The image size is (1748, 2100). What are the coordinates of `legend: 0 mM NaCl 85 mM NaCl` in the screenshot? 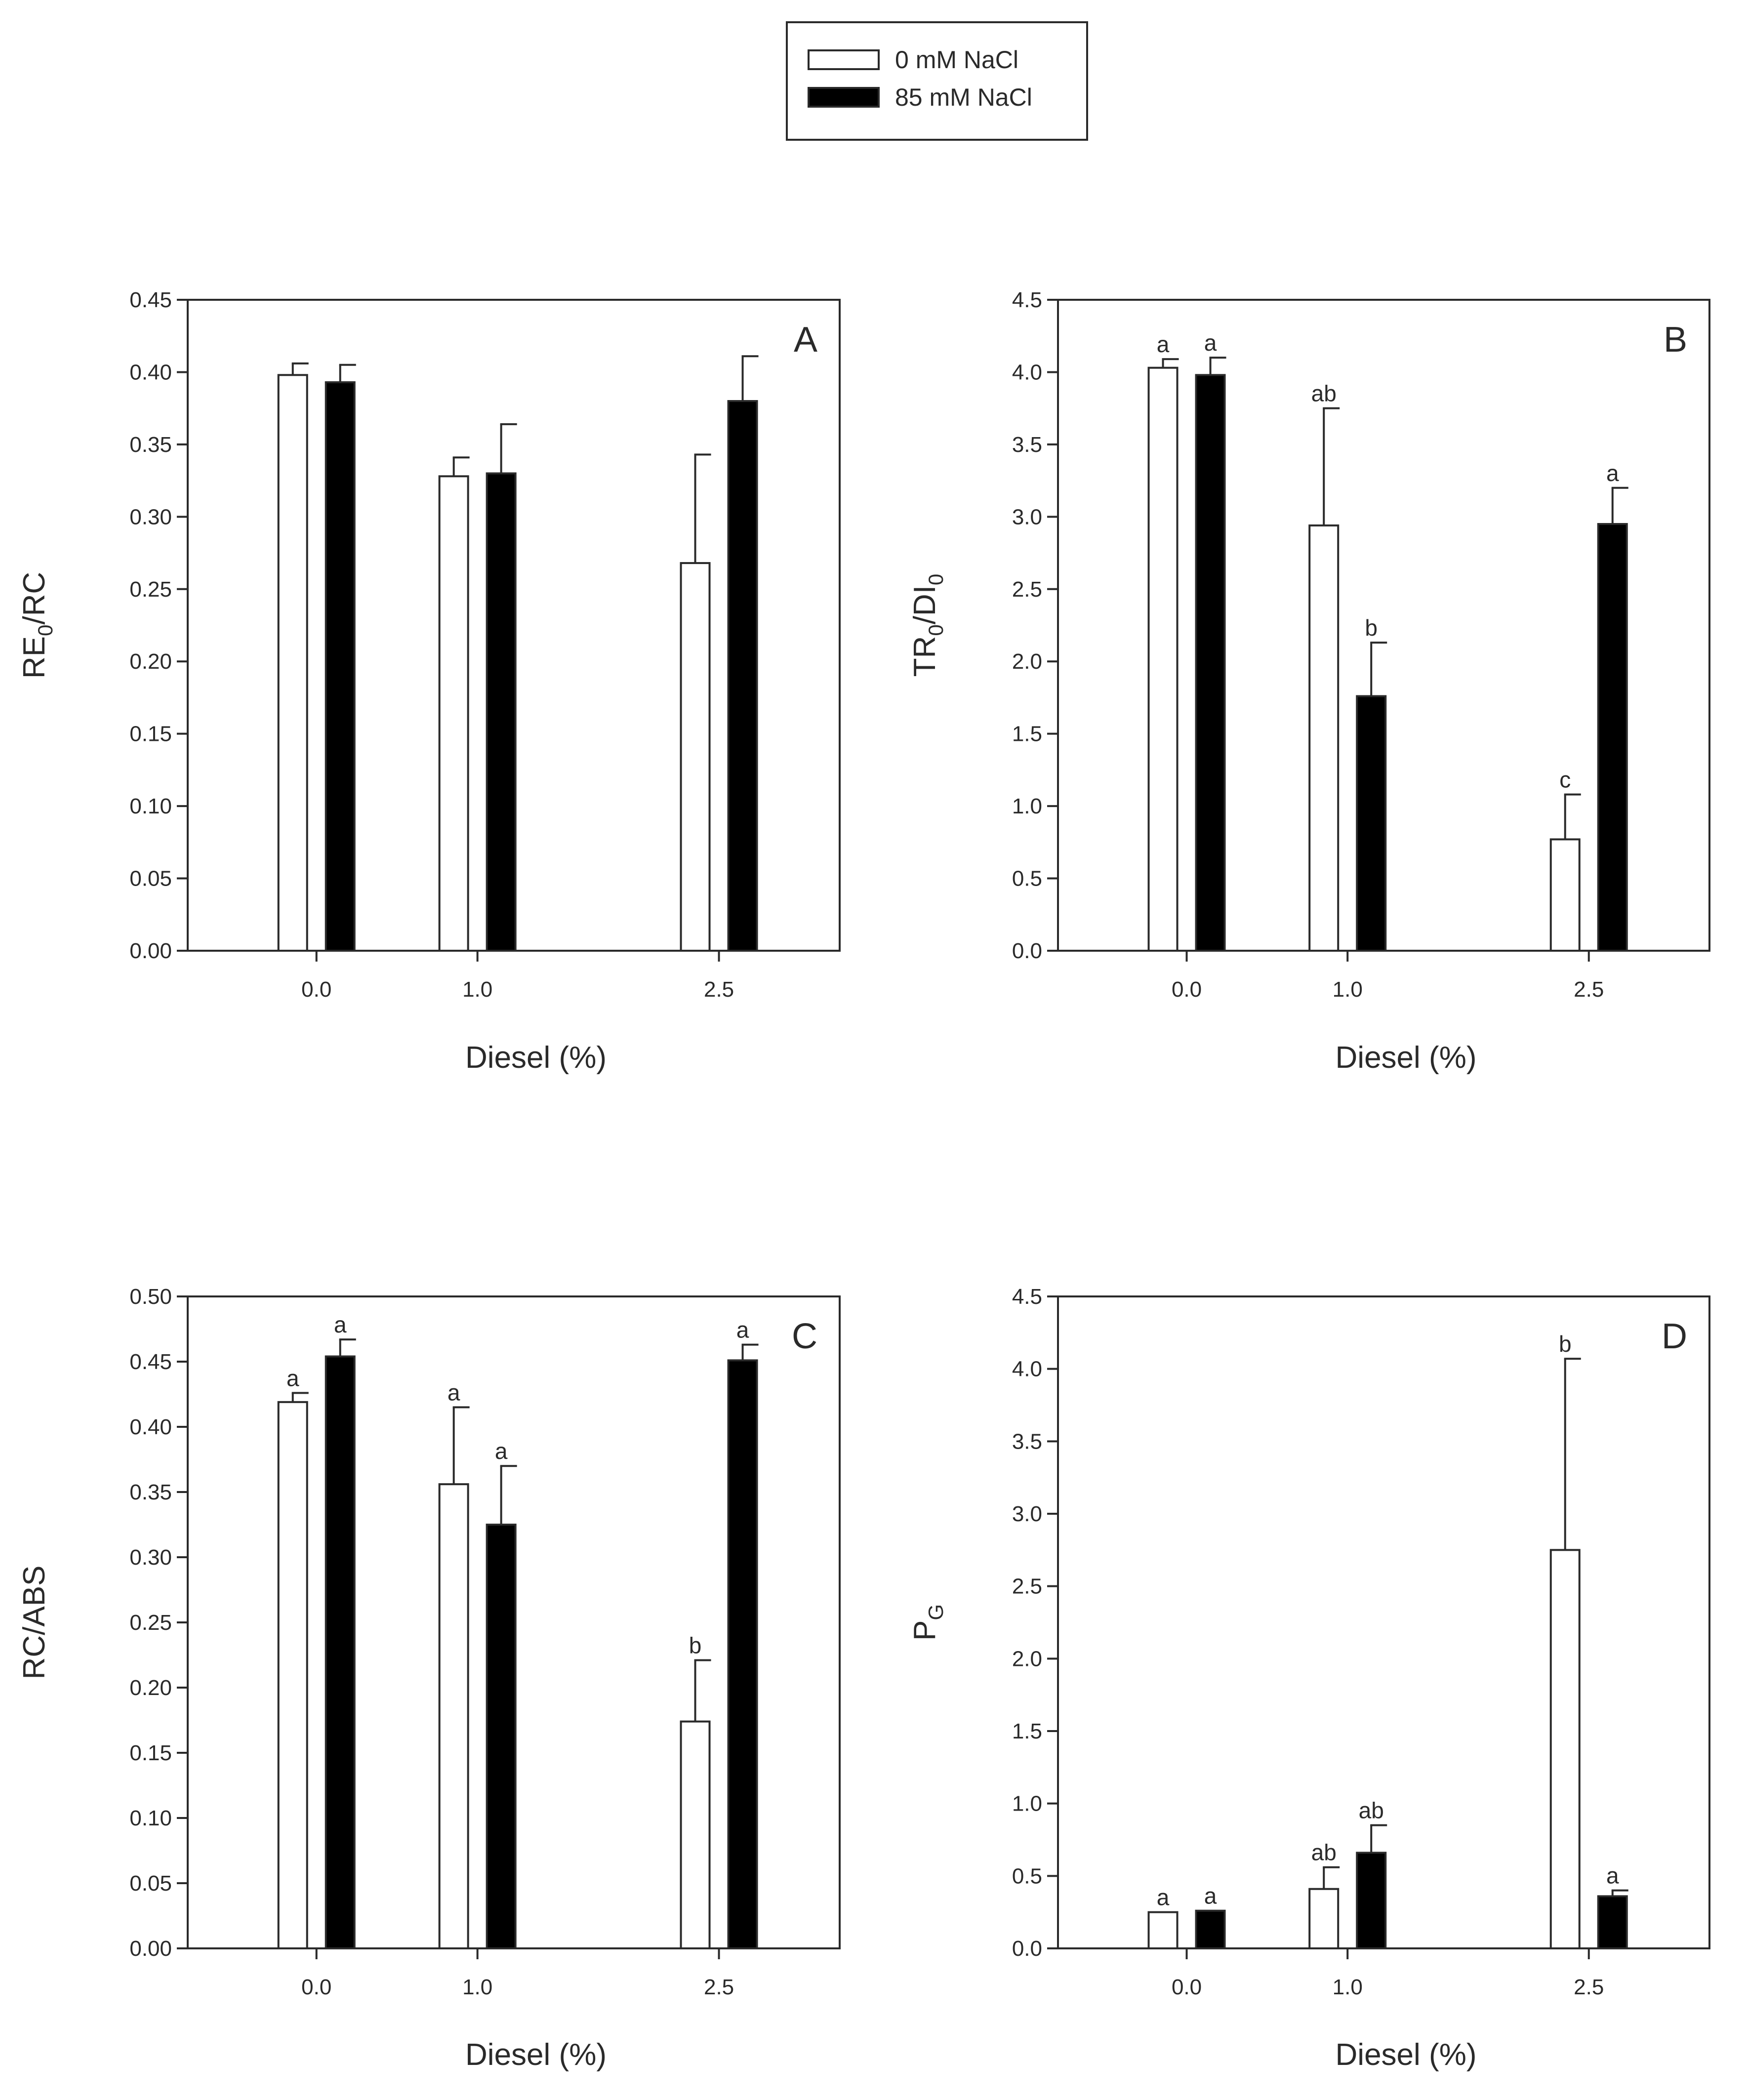 It's located at (937, 81).